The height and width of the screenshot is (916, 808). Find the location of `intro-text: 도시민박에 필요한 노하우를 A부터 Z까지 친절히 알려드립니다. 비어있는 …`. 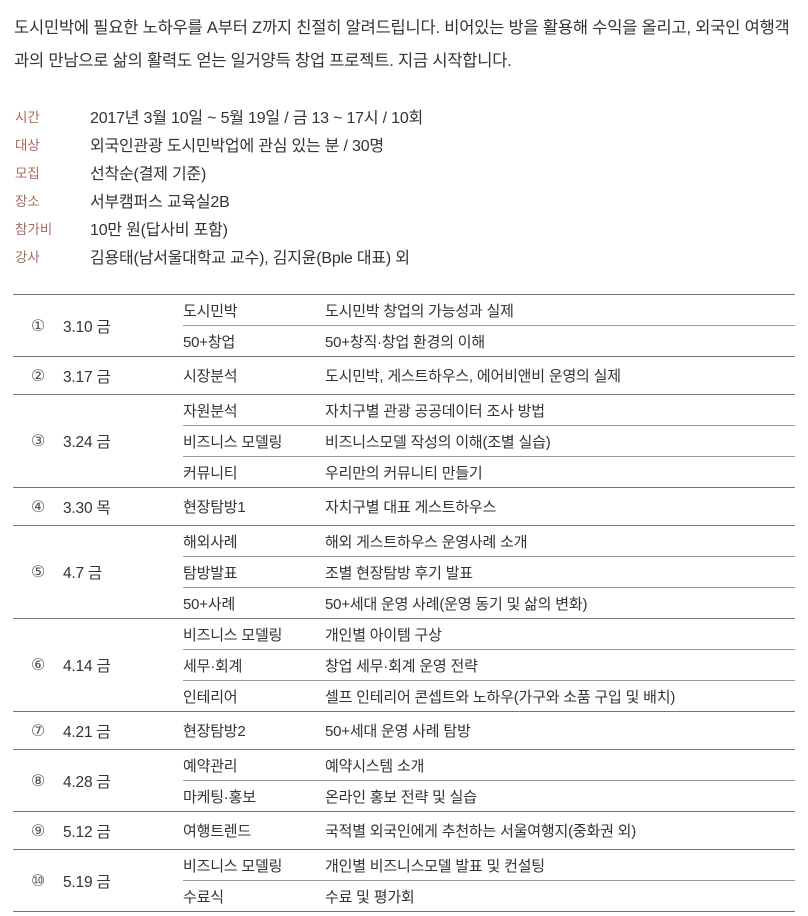

intro-text: 도시민박에 필요한 노하우를 A부터 Z까지 친절히 알려드립니다. 비어있는 … is located at coordinates (402, 44).